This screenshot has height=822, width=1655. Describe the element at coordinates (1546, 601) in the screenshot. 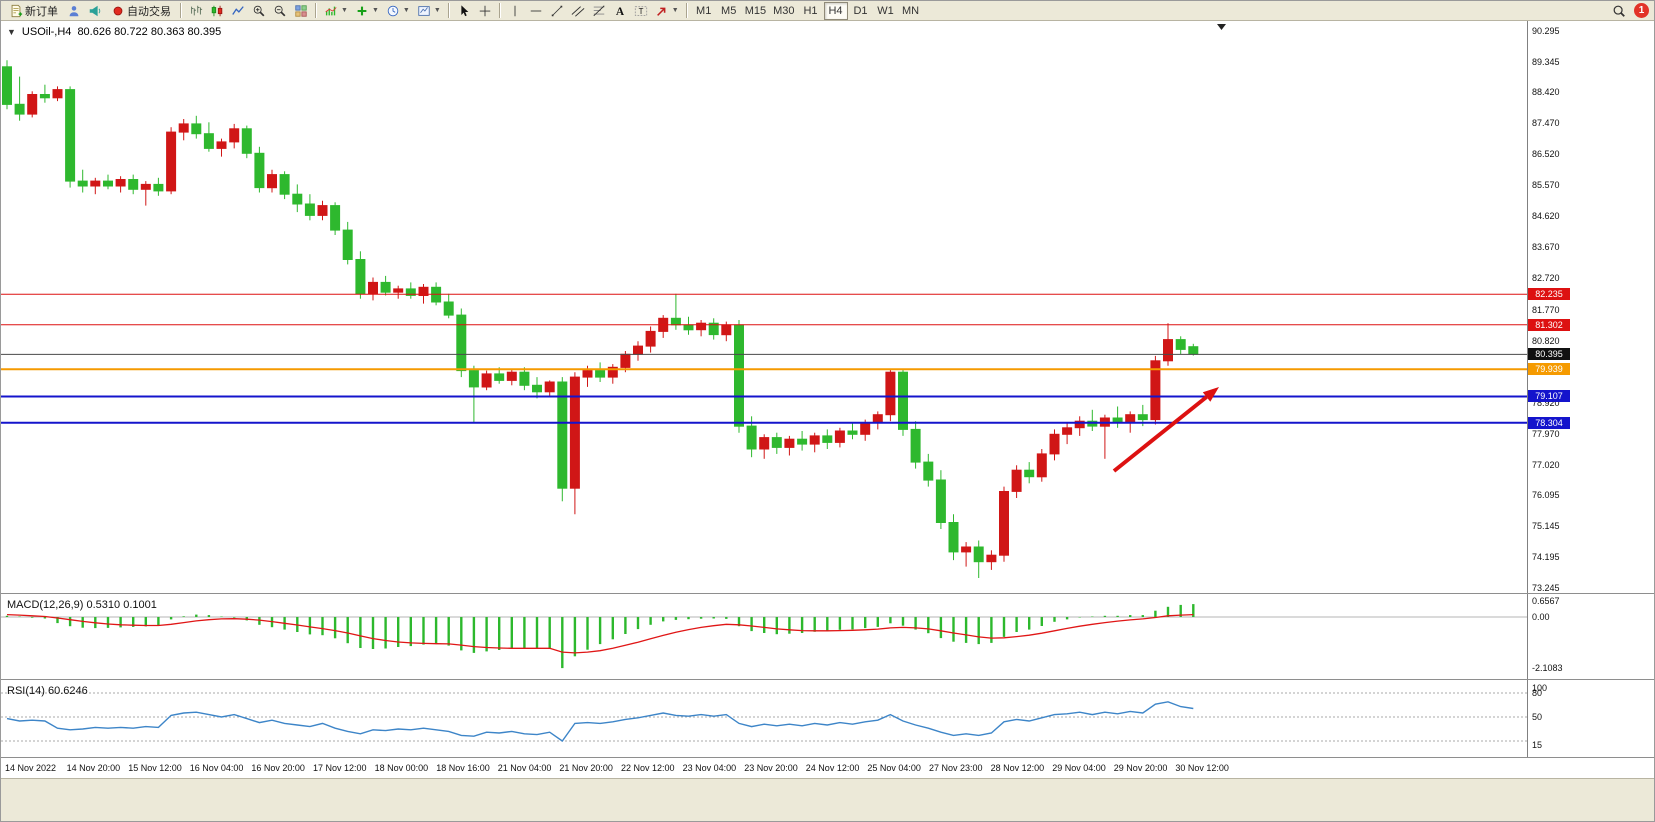

I see `macd-axis-label: 0.6567` at that location.